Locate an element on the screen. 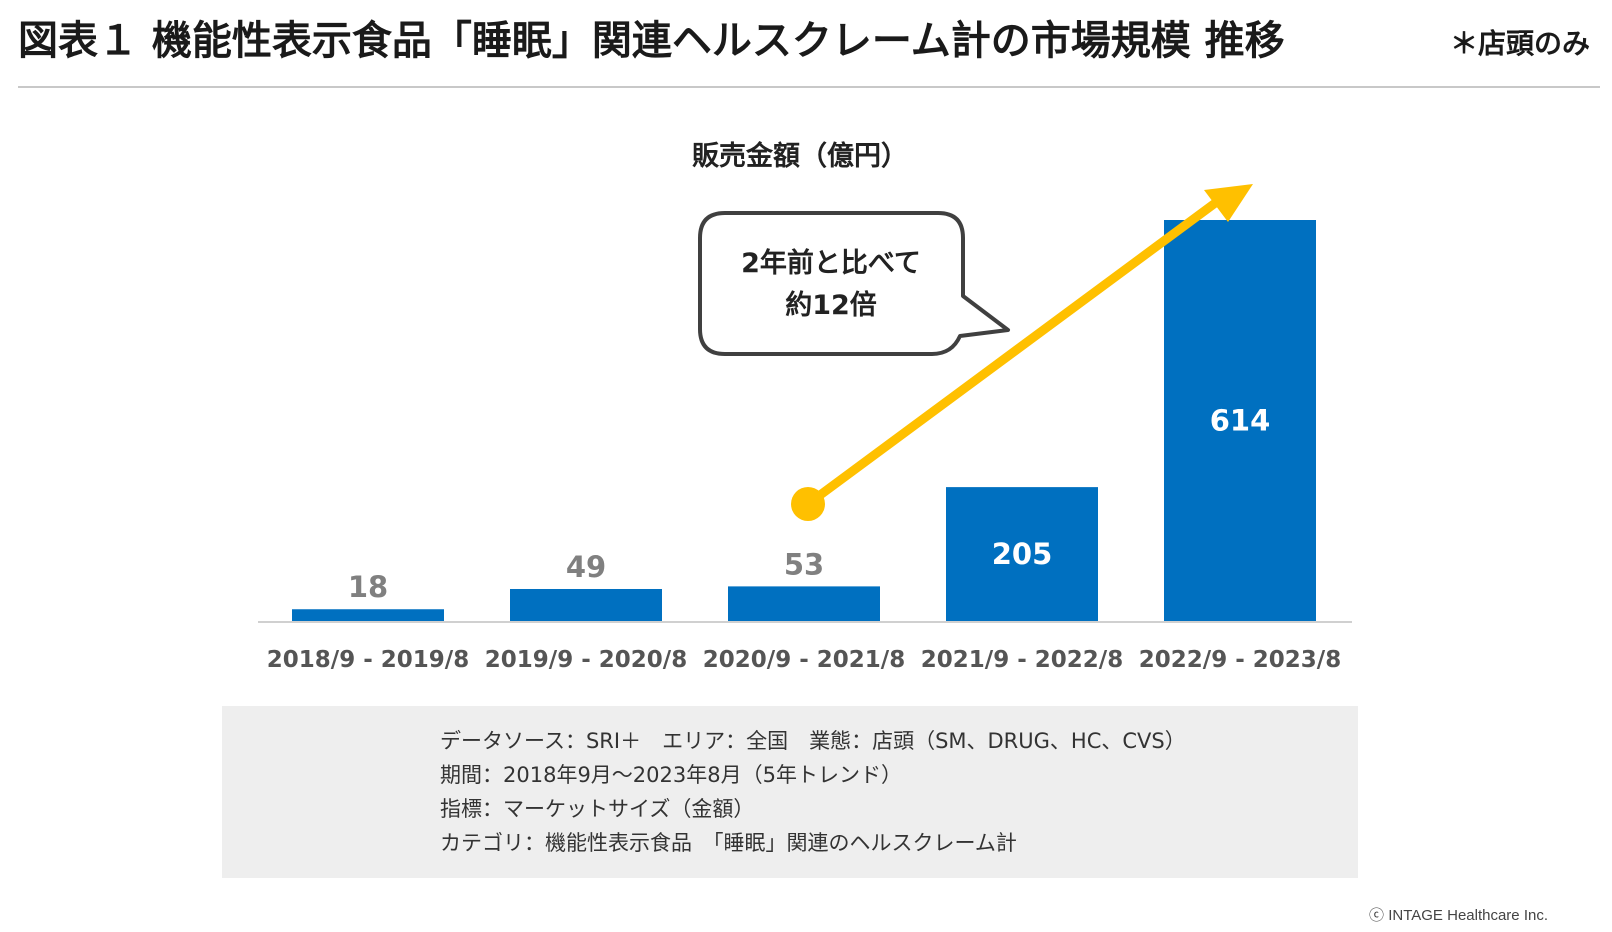  source-line-period: 期間：2018年9月～2023年8月（5年トレンド） is located at coordinates (671, 775).